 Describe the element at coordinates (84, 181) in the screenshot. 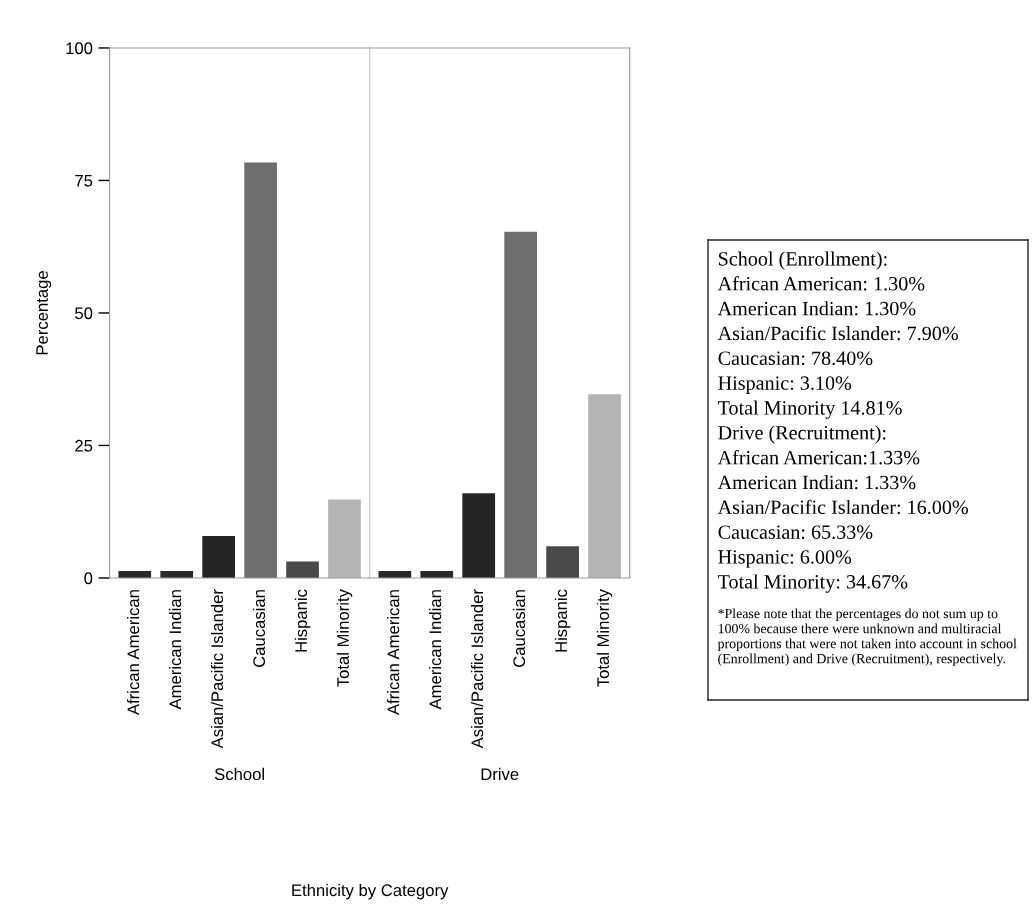

I see `y-tick-label: 75` at that location.